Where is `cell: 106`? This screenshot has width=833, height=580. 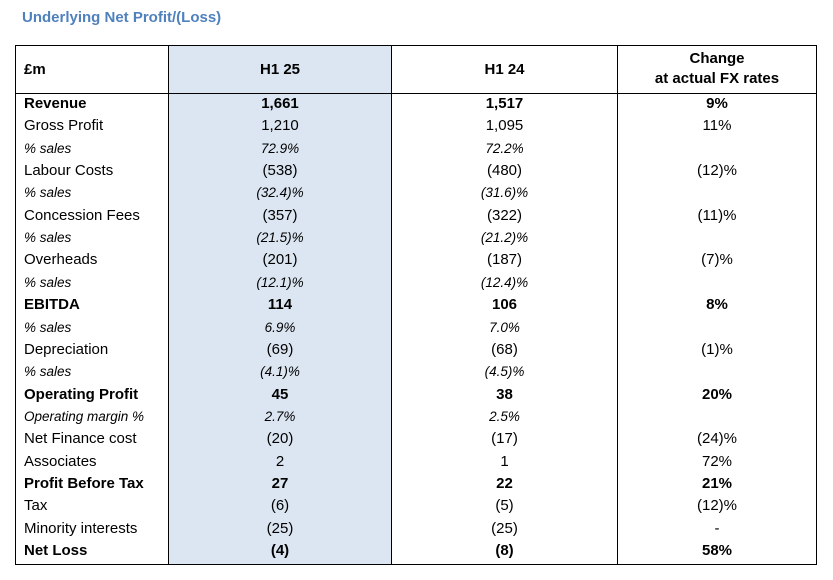 cell: 106 is located at coordinates (504, 305).